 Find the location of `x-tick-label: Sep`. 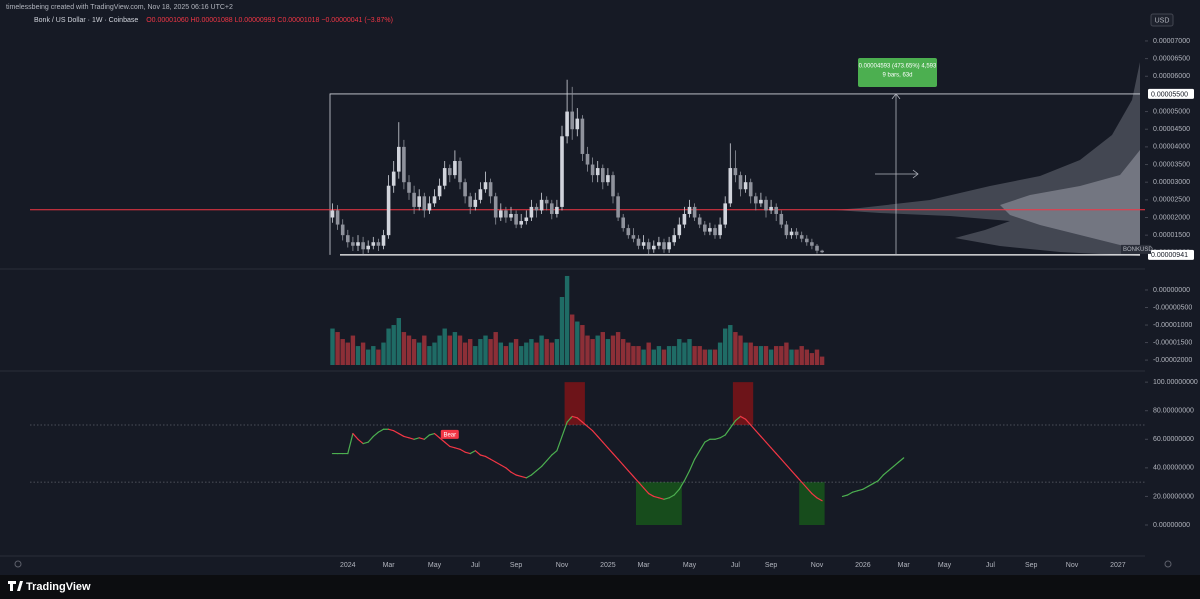

x-tick-label: Sep is located at coordinates (771, 565).